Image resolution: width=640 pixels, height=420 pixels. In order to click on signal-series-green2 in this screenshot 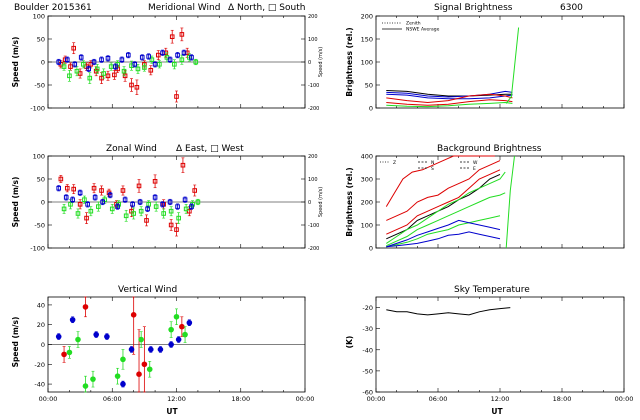, I will do `click(512, 65)`.